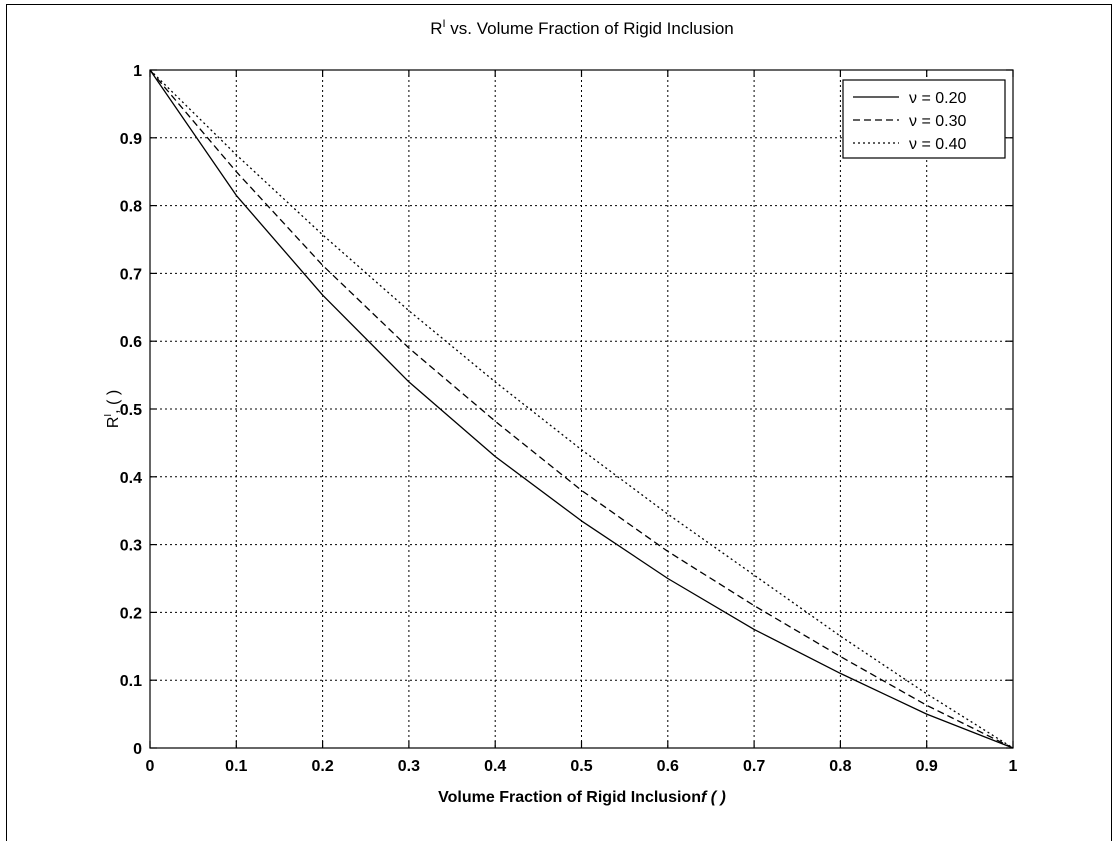  I want to click on legend-label: ν = 0.20, so click(937, 98).